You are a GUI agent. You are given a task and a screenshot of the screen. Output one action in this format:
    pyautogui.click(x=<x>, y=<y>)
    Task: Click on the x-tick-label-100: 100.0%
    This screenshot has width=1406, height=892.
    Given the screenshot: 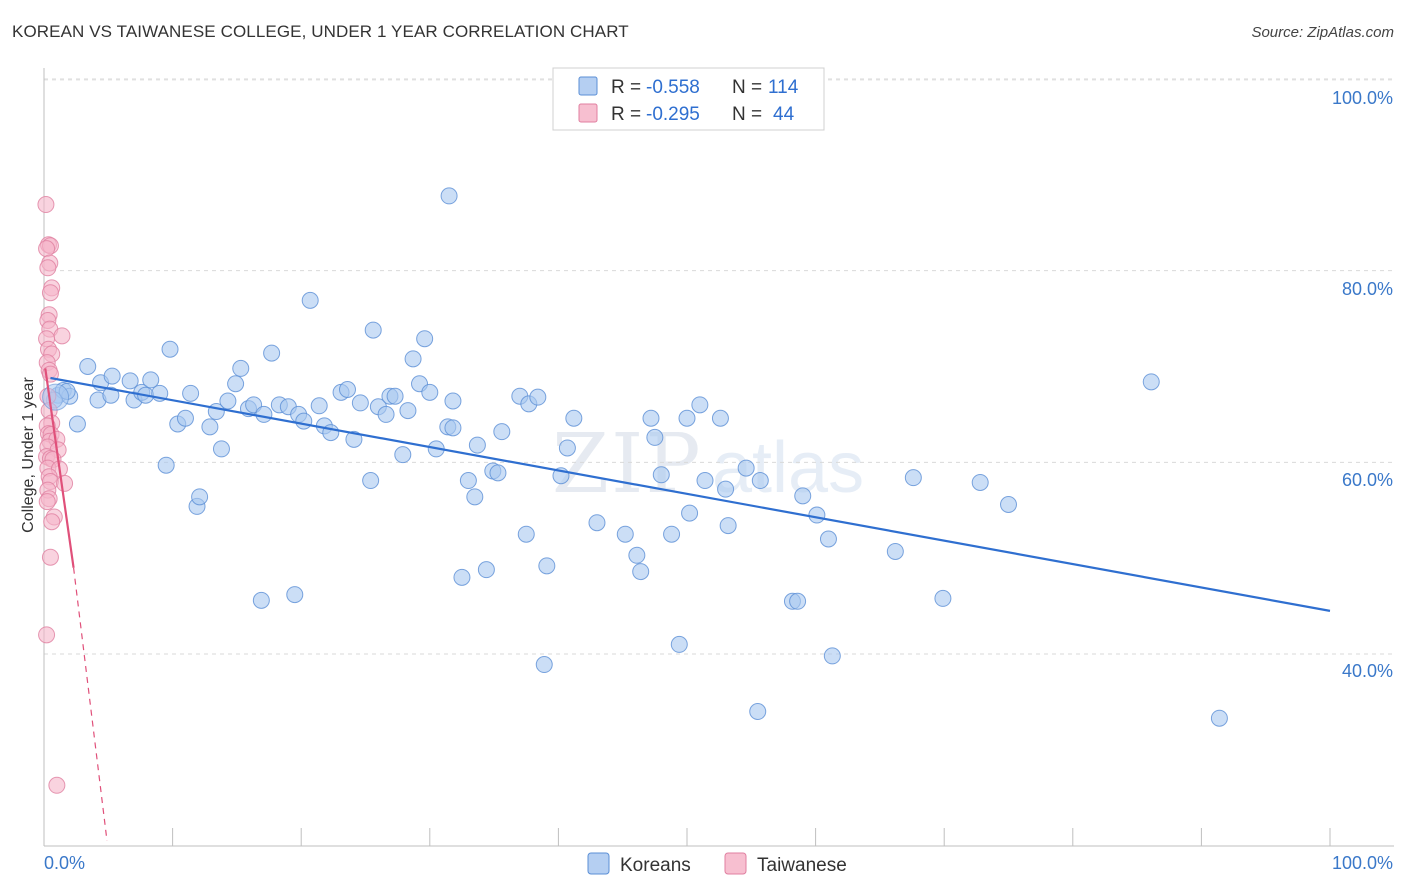 What is the action you would take?
    pyautogui.click(x=1362, y=863)
    